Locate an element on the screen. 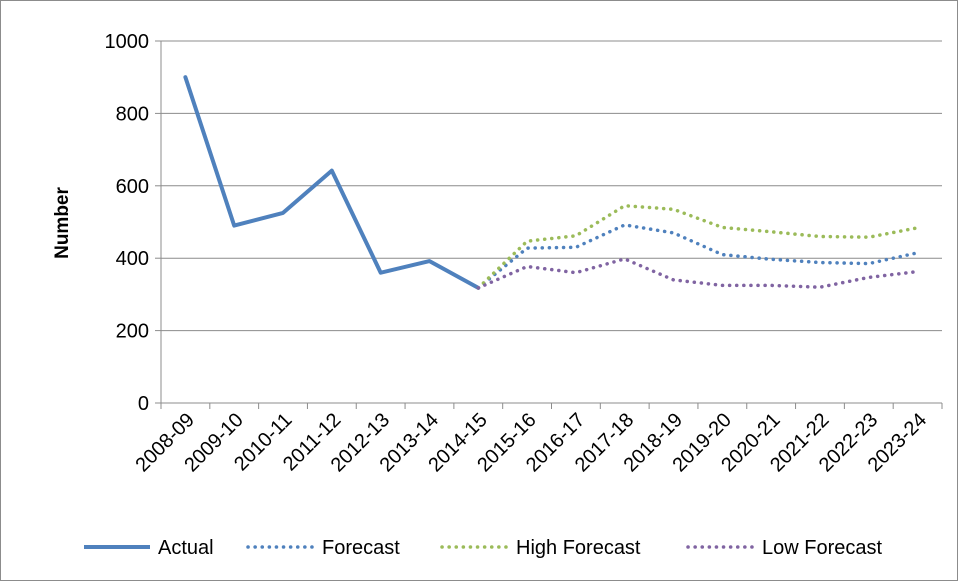 The height and width of the screenshot is (587, 958). y-tick-label: 1000 is located at coordinates (127, 42).